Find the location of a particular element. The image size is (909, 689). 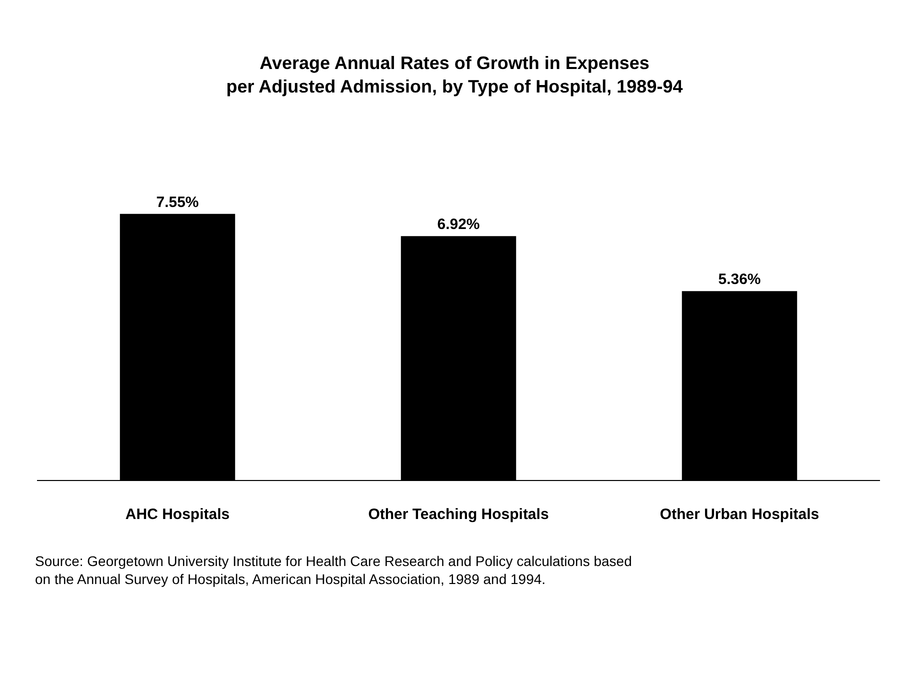

x-tick-label: Other Urban Hospitals is located at coordinates (740, 514).